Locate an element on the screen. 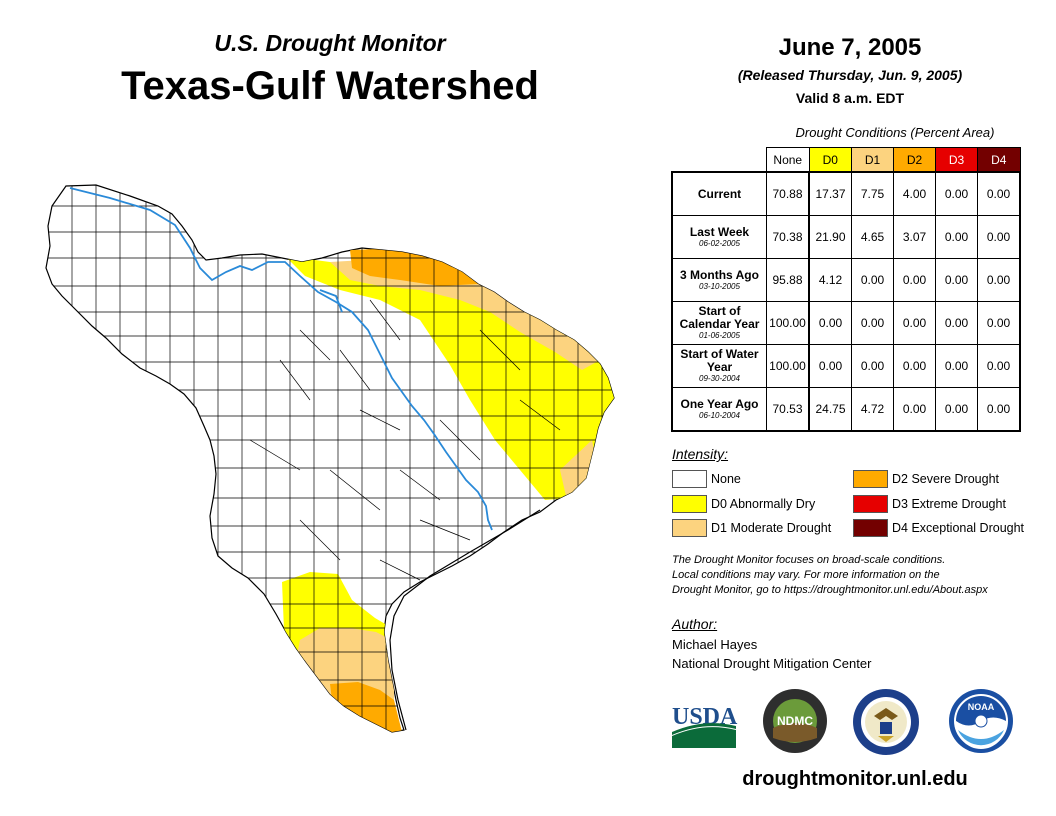 The width and height of the screenshot is (1056, 816). commerce-seal-icon is located at coordinates (886, 722).